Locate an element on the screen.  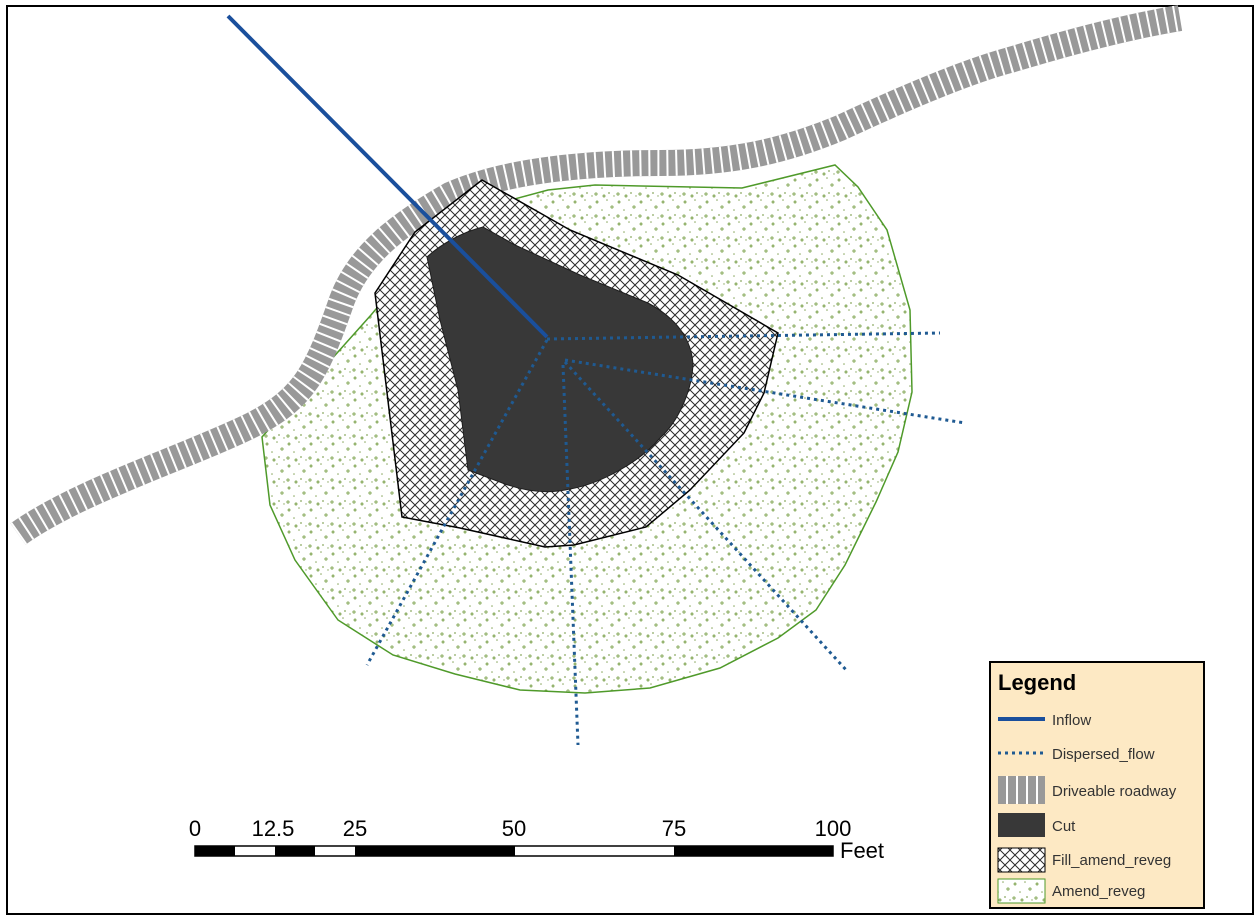
scale-label-100: 100 is located at coordinates (833, 828).